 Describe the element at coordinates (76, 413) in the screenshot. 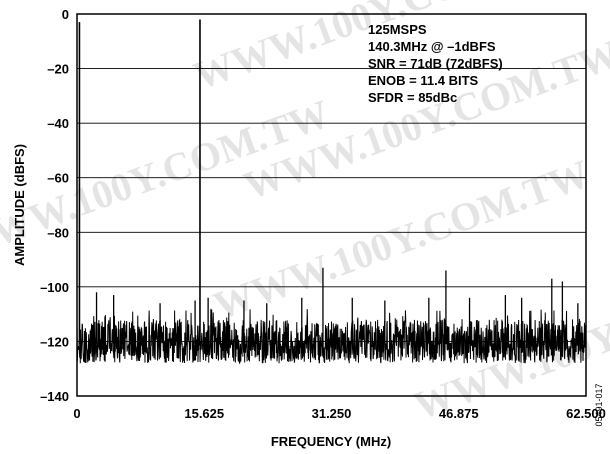

I see `x-tick-label: 0` at that location.